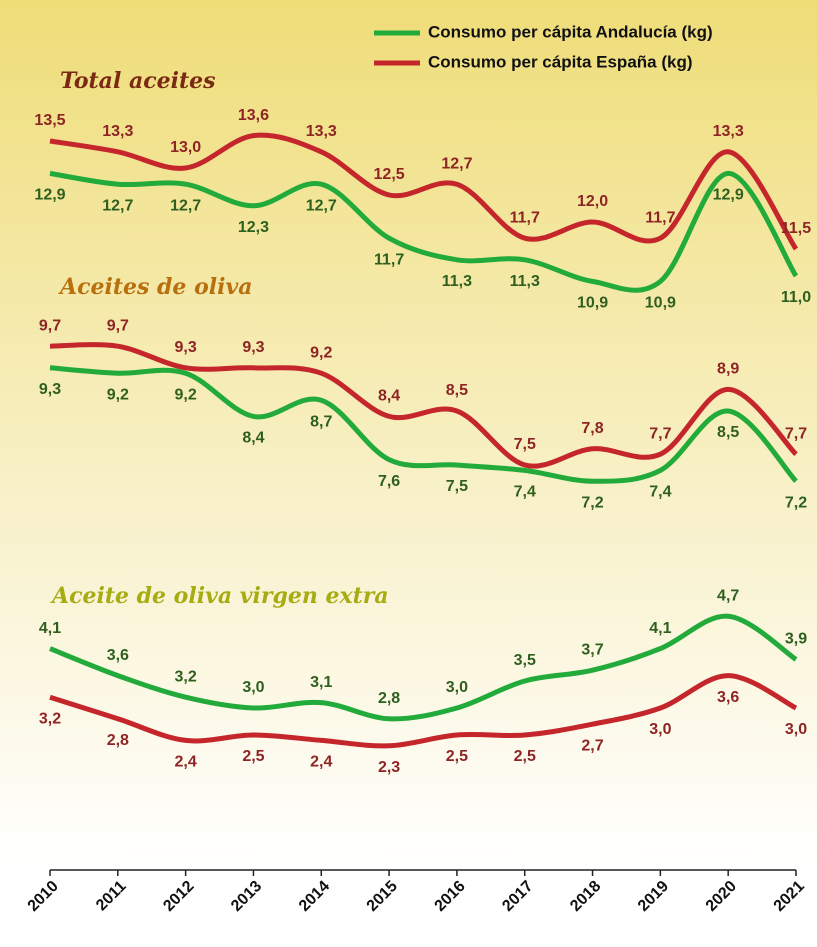  I want to click on legend-label: Consumo per cápita Andalucía (kg), so click(570, 31).